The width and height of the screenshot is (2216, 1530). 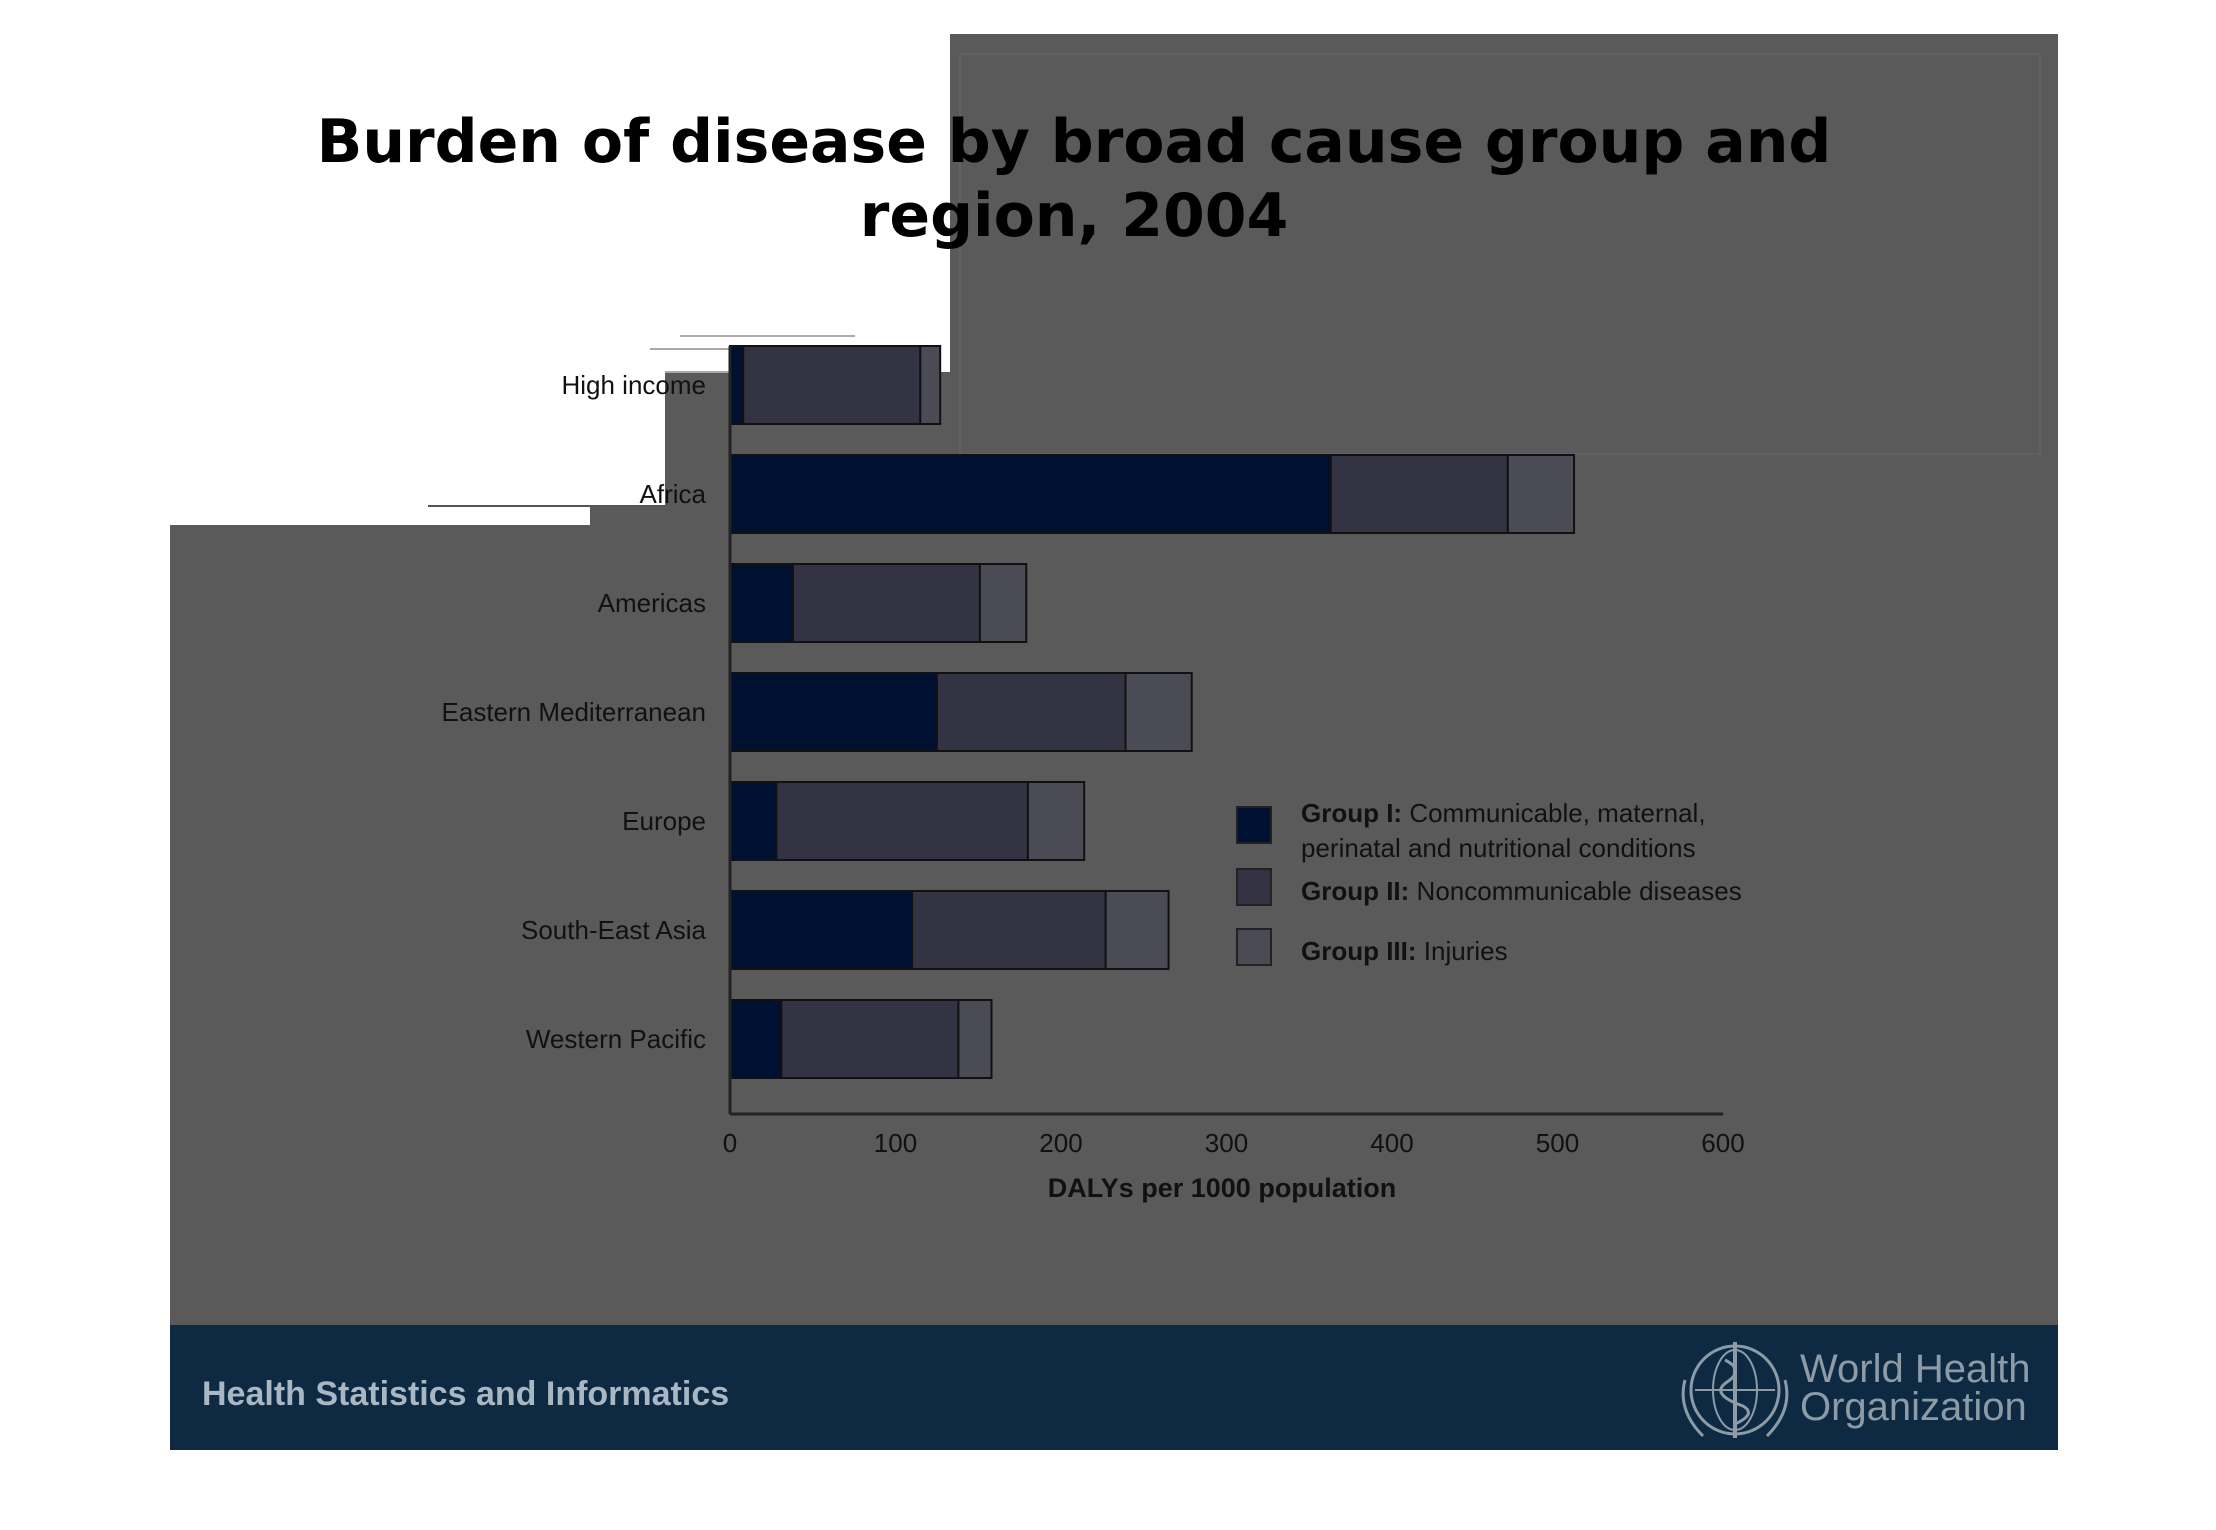 I want to click on x-tick-label: 400, so click(x=1391, y=1143).